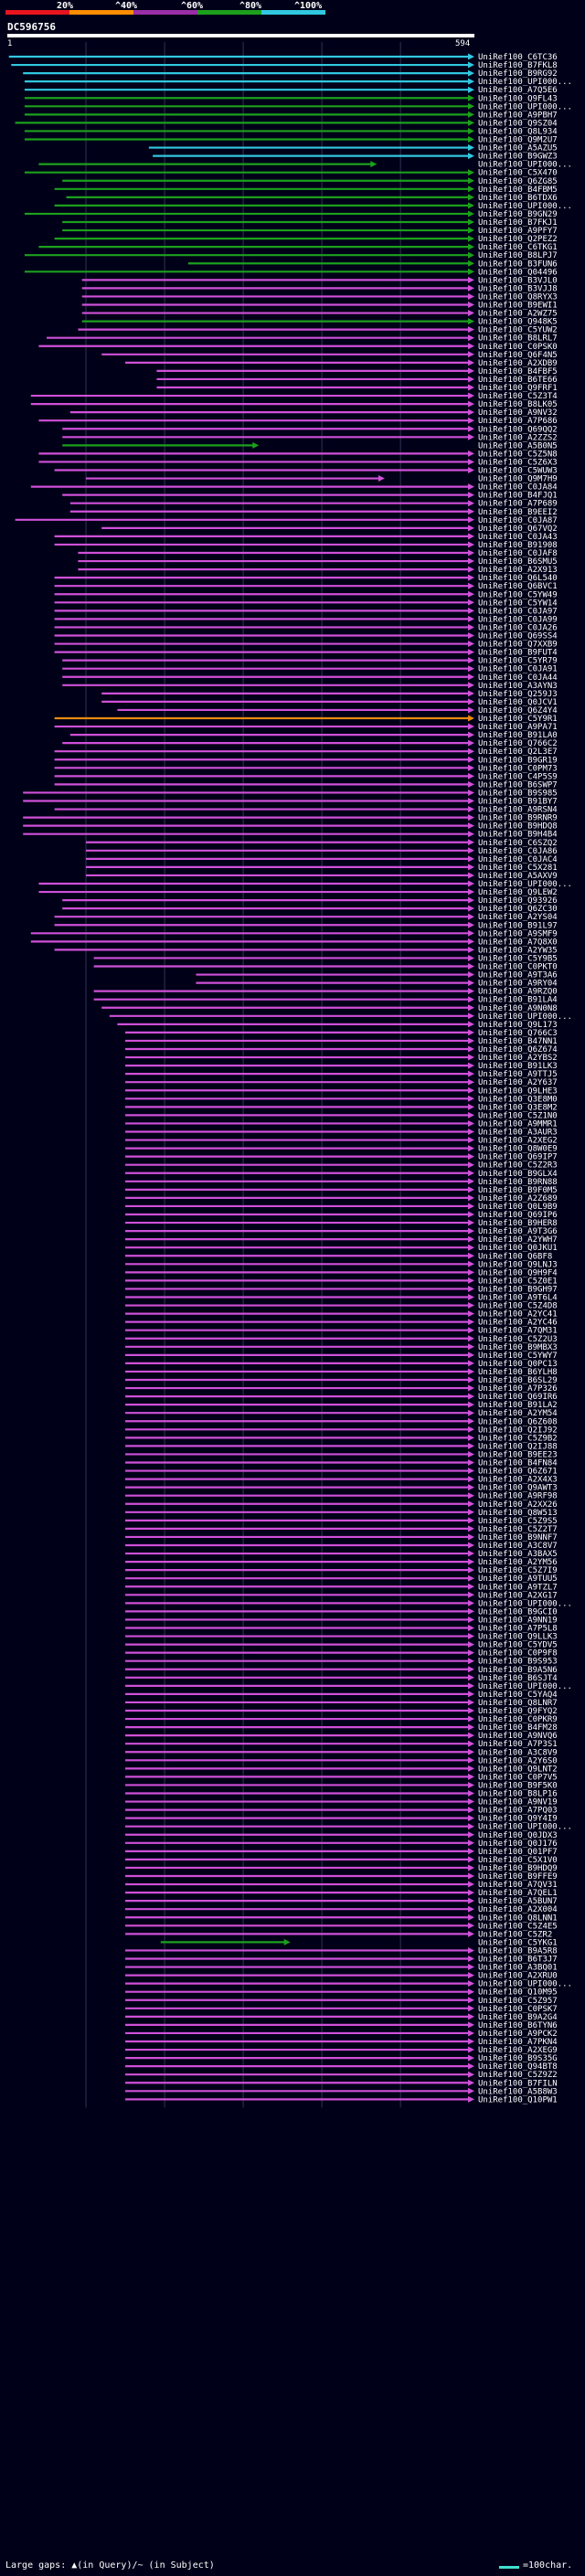 Image resolution: width=585 pixels, height=2576 pixels. Describe the element at coordinates (342, 1454) in the screenshot. I see `hit-row: UniRef100_B9EE23` at that location.